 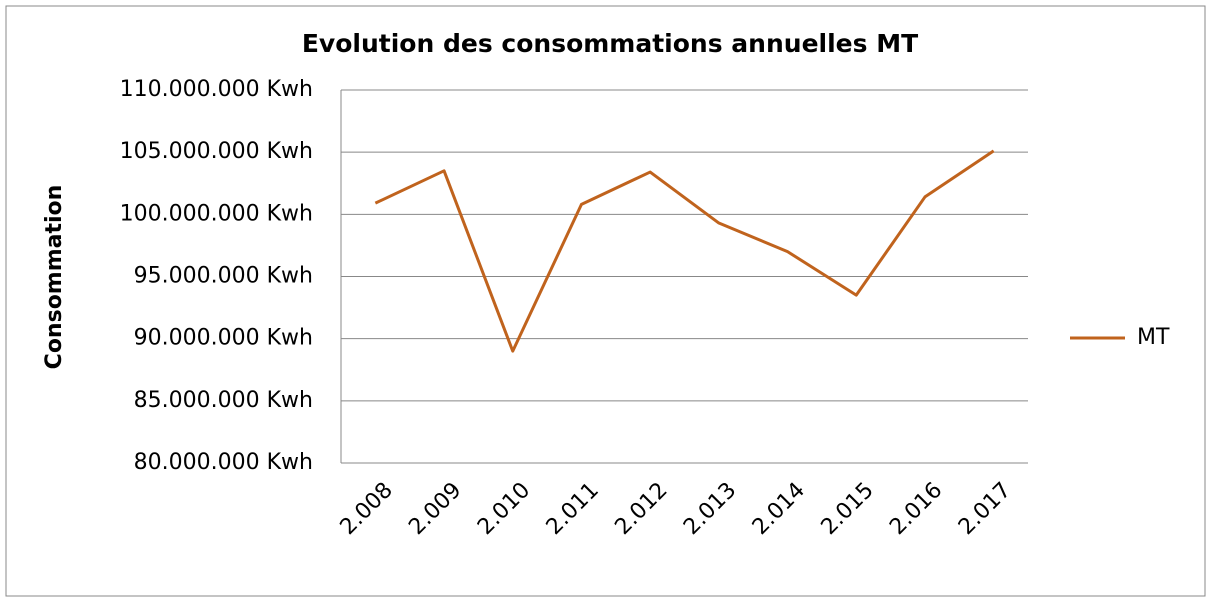 I want to click on y-tick-label: 90.000.000 Kwh, so click(x=223, y=338).